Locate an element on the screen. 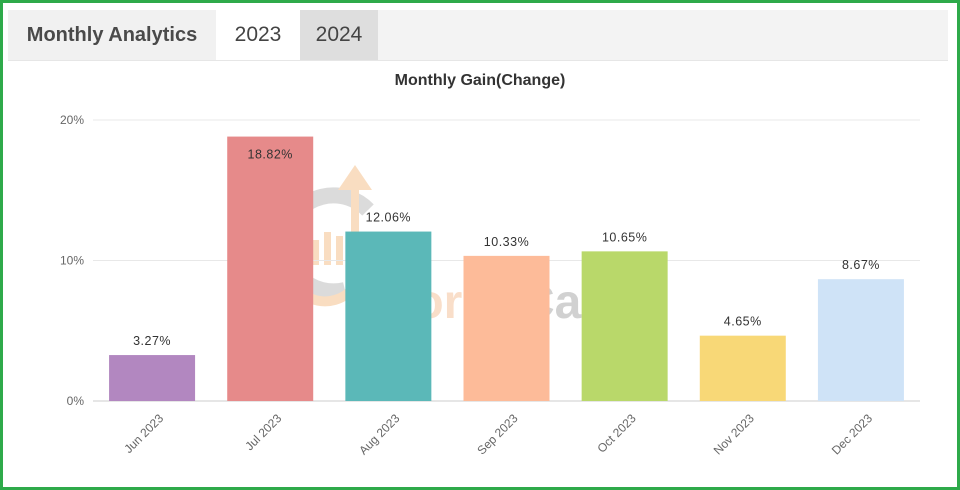  data-label: 4.65% is located at coordinates (743, 322).